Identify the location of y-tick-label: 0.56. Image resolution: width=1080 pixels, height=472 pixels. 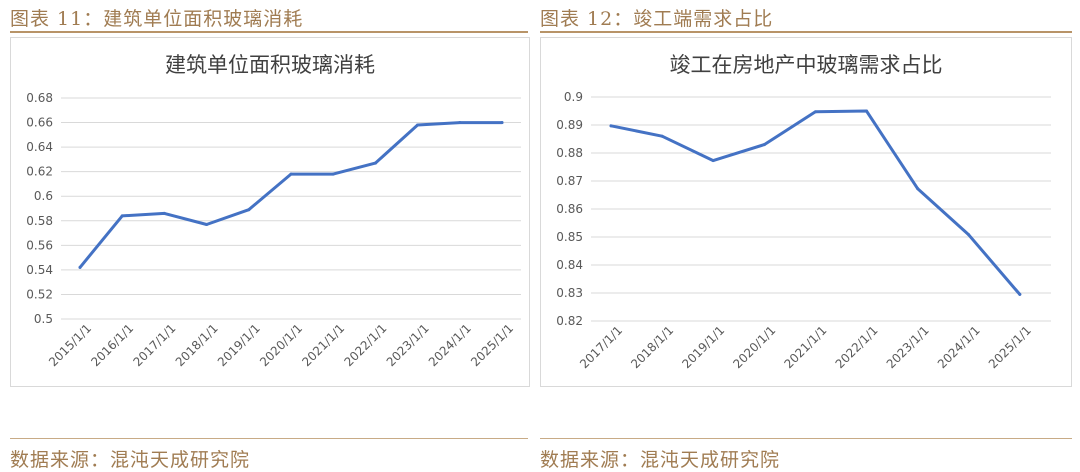
(39, 245).